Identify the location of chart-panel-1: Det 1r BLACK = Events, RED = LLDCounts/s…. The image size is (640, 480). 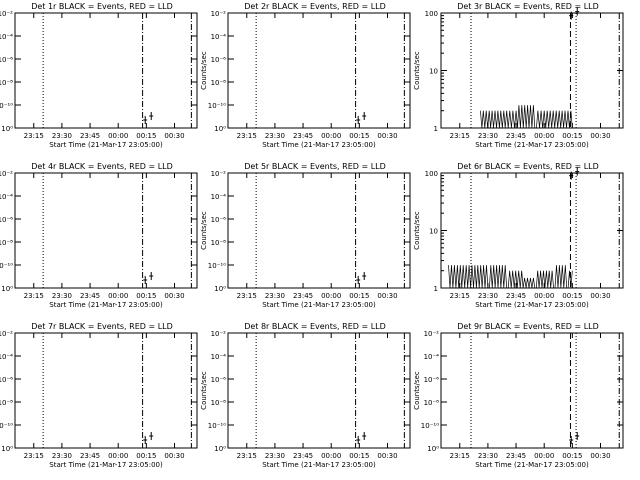
(99, 75).